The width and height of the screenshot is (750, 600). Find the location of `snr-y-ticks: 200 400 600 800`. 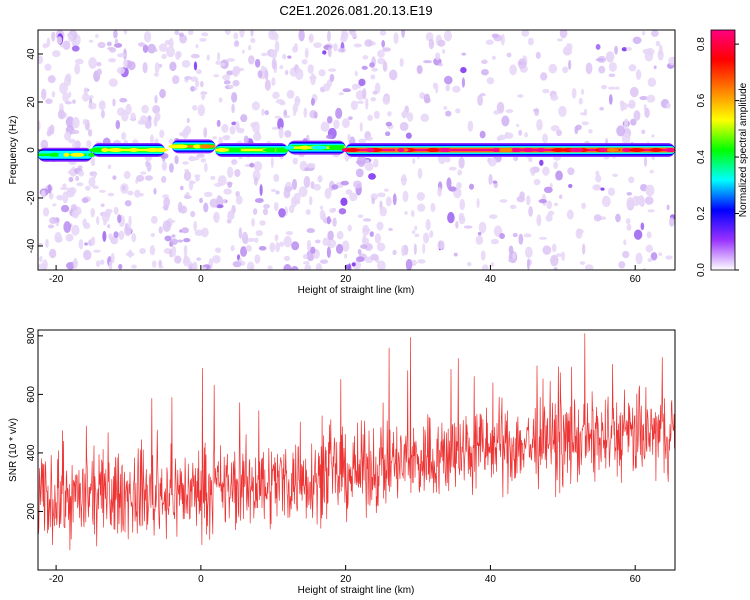

snr-y-ticks: 200 400 600 800 is located at coordinates (34, 423).